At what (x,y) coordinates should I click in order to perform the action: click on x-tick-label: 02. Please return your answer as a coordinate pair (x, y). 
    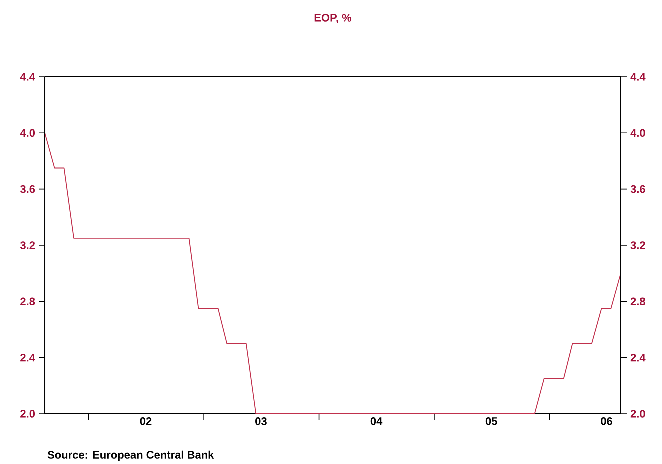
    Looking at the image, I should click on (146, 421).